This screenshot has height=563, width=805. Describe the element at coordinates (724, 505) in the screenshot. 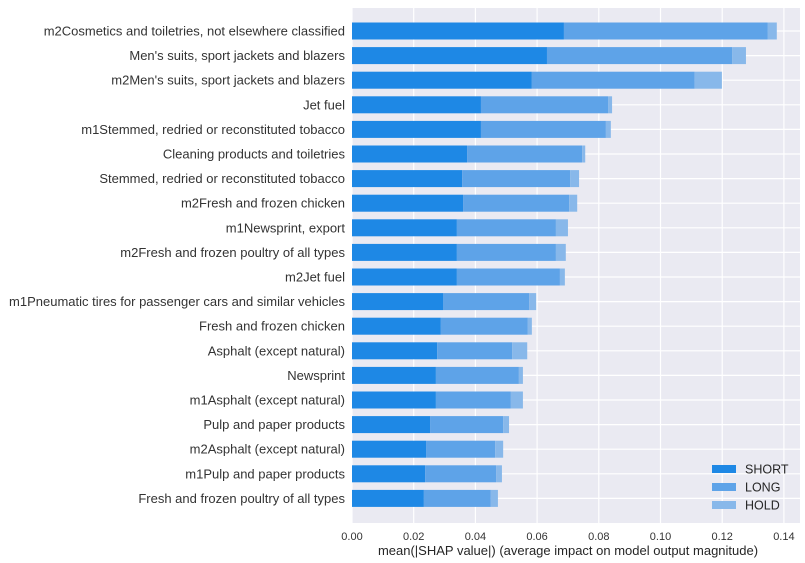

I see `legend-swatch-hold` at that location.